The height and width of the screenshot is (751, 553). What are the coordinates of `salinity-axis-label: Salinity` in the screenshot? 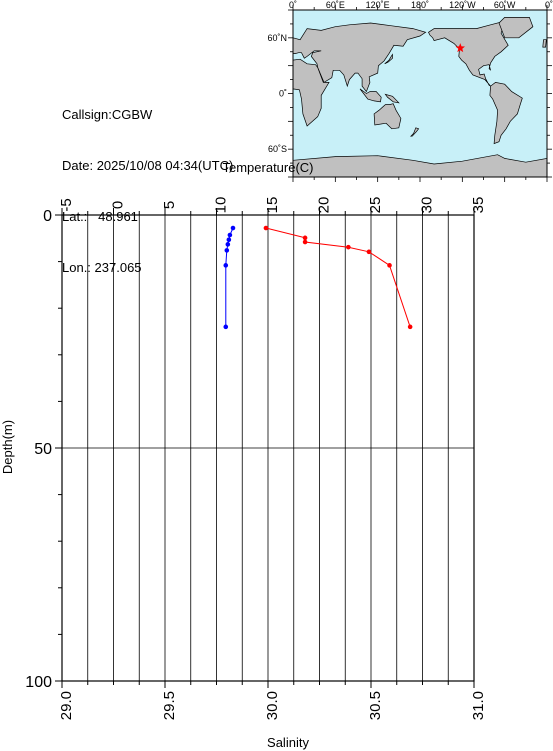 It's located at (288, 742).